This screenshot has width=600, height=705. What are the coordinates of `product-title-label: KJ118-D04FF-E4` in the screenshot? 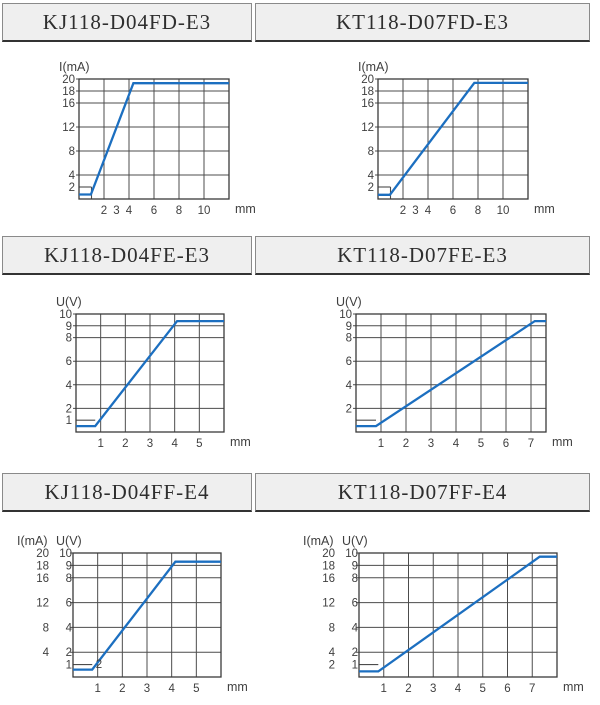 It's located at (127, 491).